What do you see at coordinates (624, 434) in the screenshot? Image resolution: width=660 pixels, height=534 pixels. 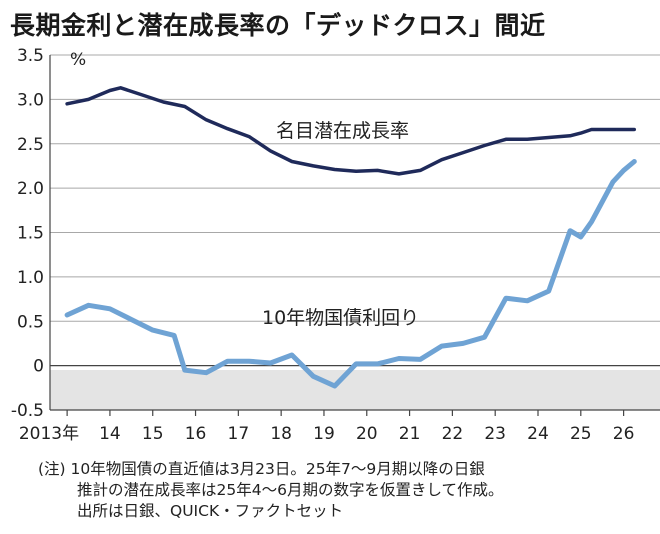 I see `x-tick-label: 26` at bounding box center [624, 434].